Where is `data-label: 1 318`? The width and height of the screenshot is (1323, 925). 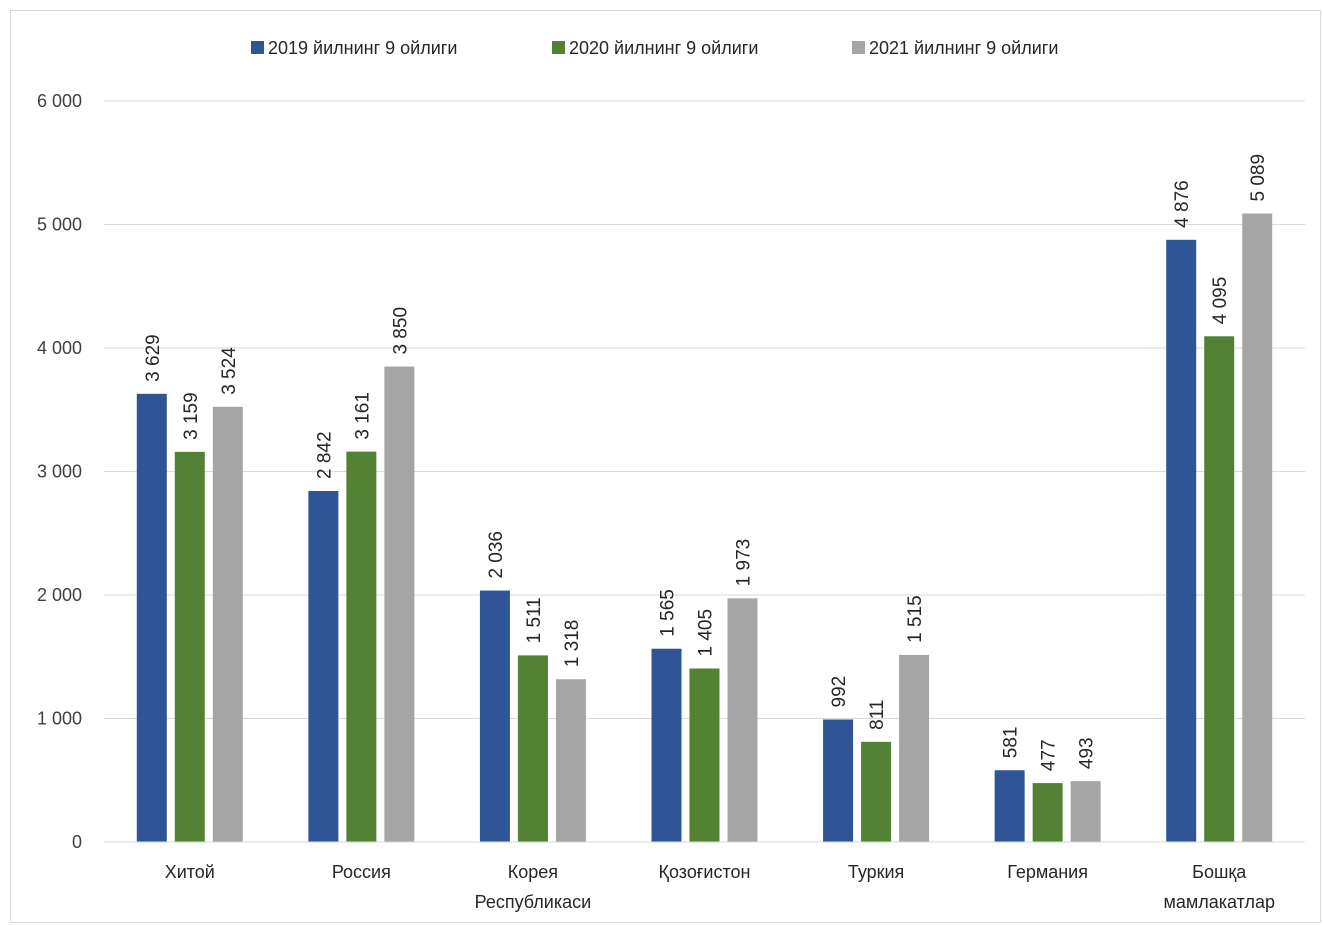 data-label: 1 318 is located at coordinates (572, 644).